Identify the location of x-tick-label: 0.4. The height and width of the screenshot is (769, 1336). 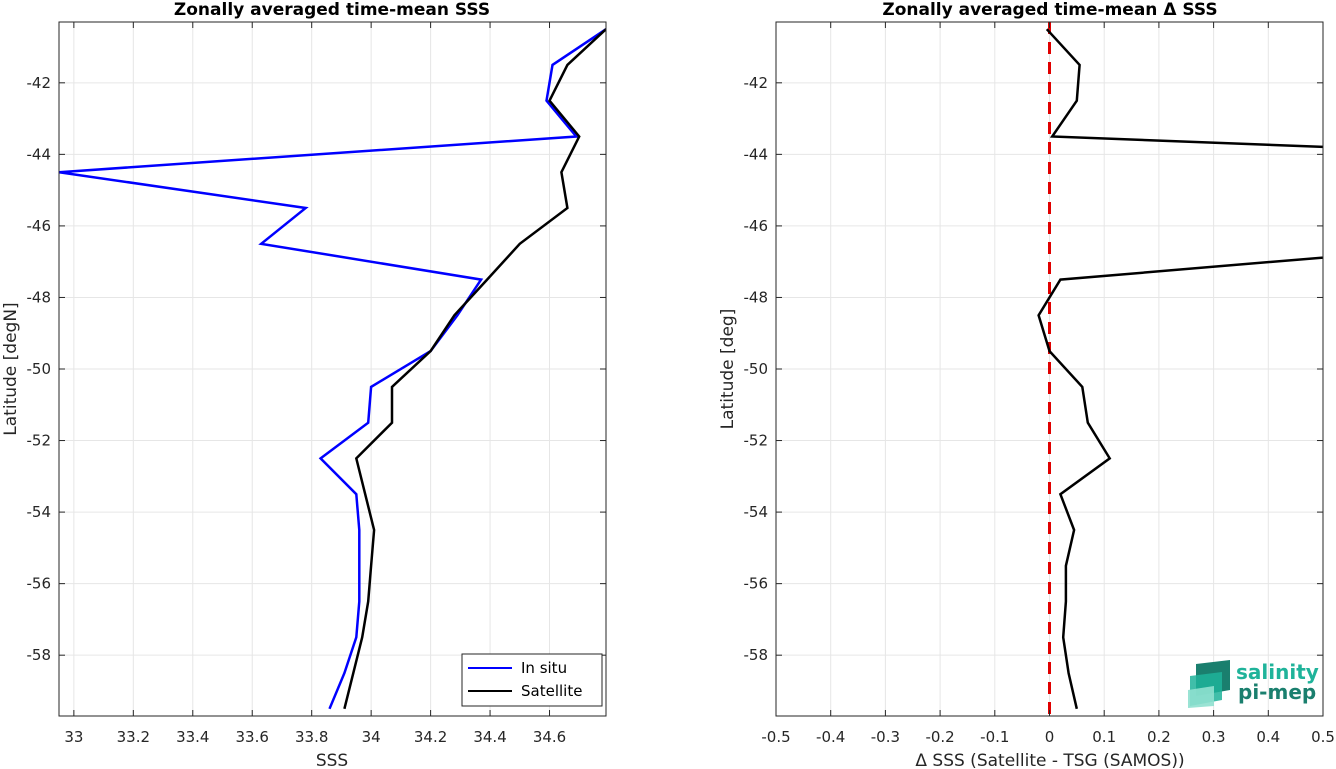
(1268, 737).